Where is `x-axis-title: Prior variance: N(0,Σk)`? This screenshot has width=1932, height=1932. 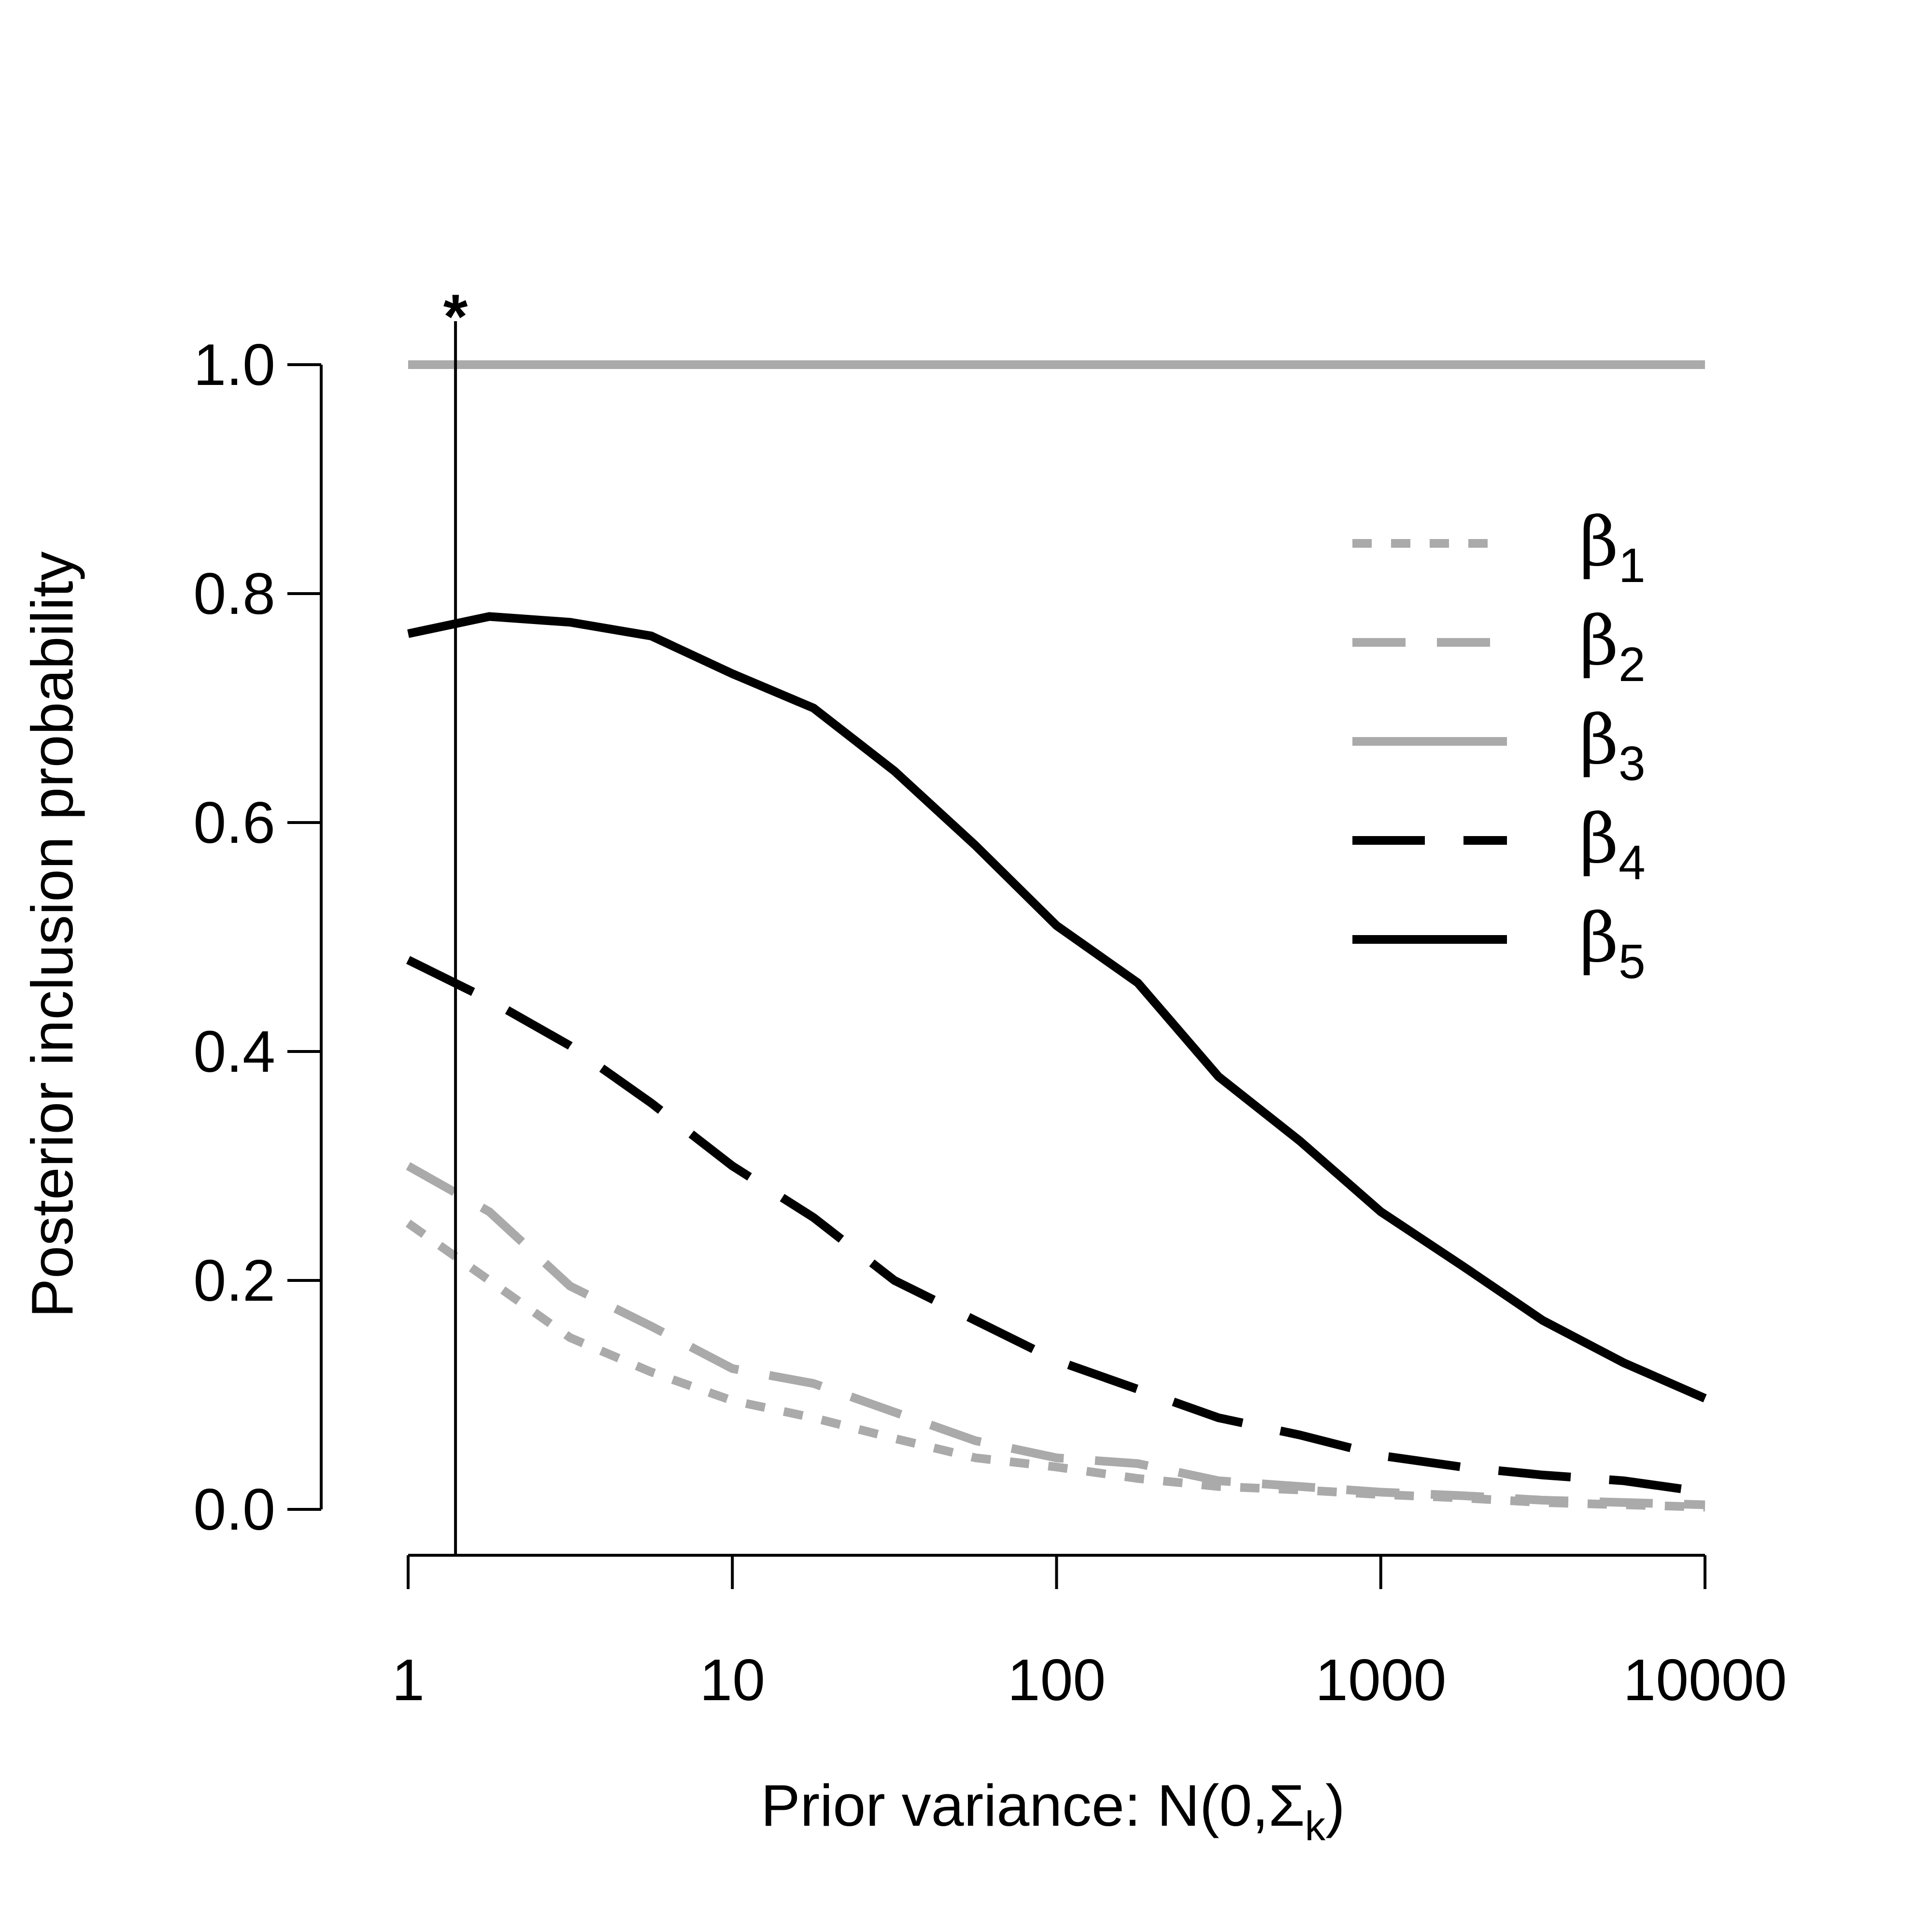 x-axis-title: Prior variance: N(0,Σk) is located at coordinates (1053, 1811).